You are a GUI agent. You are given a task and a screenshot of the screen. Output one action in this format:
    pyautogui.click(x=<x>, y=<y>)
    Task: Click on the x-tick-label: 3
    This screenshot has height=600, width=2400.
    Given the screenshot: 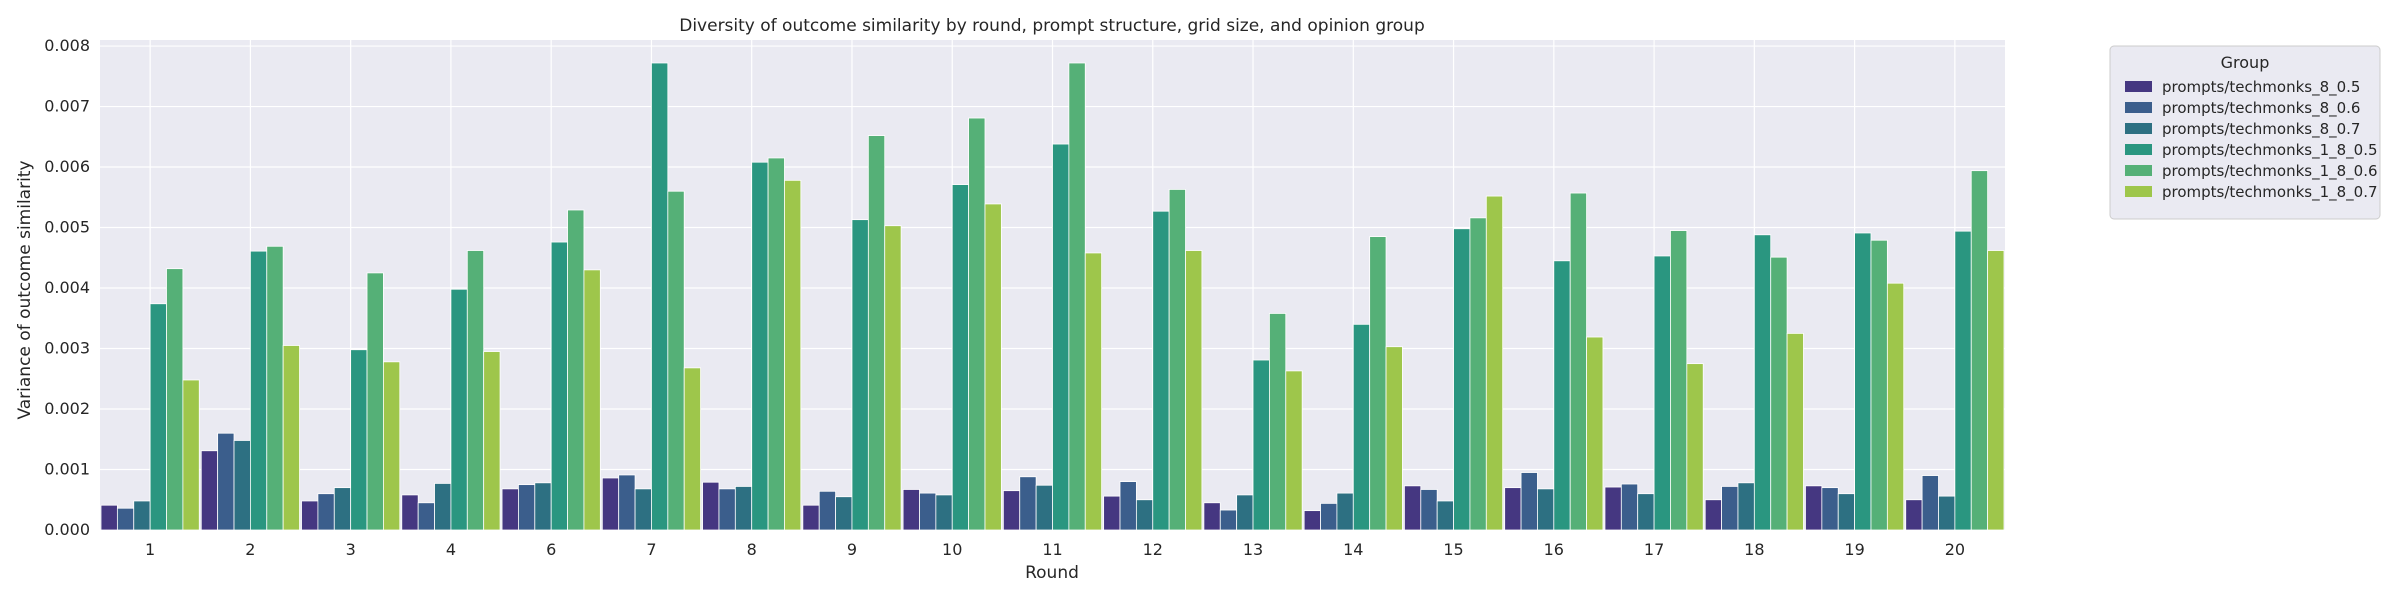 What is the action you would take?
    pyautogui.click(x=351, y=549)
    